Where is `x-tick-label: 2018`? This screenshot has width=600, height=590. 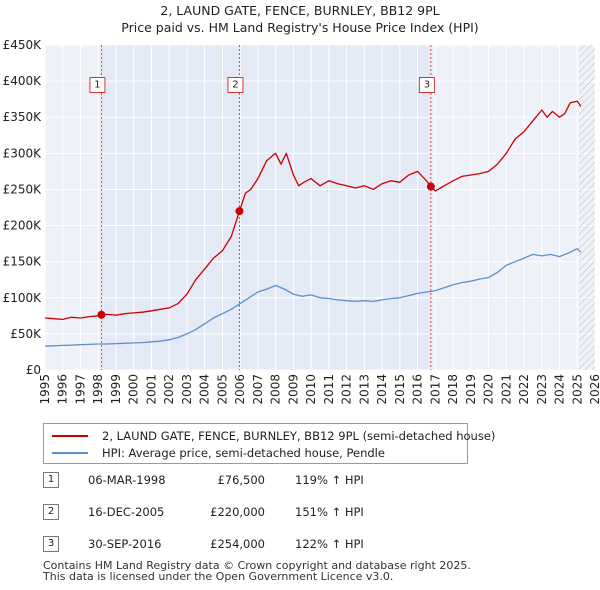 x-tick-label: 2018 is located at coordinates (453, 389).